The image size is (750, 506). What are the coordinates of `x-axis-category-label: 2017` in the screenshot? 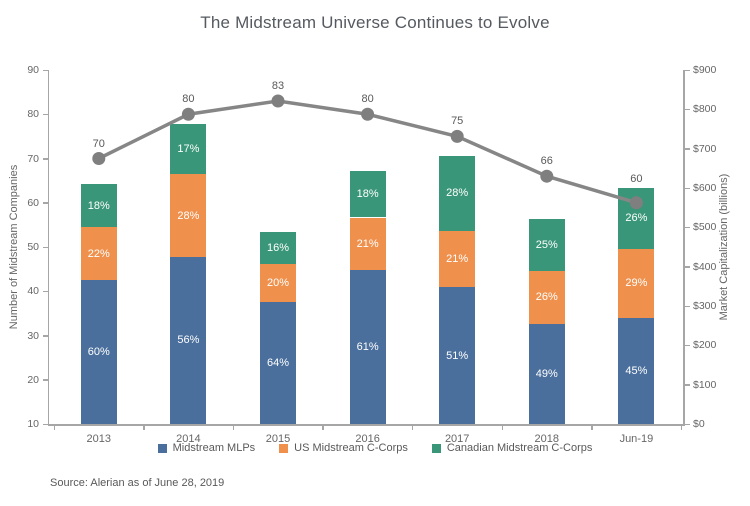 It's located at (457, 439).